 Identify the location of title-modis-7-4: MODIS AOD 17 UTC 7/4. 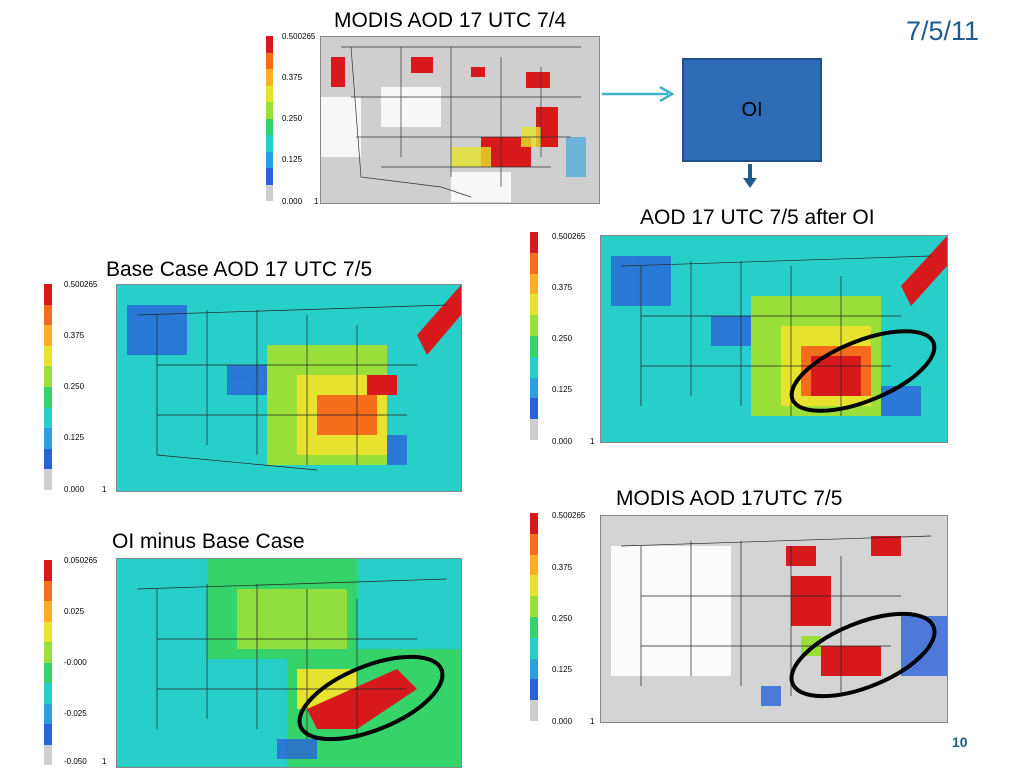
(450, 20).